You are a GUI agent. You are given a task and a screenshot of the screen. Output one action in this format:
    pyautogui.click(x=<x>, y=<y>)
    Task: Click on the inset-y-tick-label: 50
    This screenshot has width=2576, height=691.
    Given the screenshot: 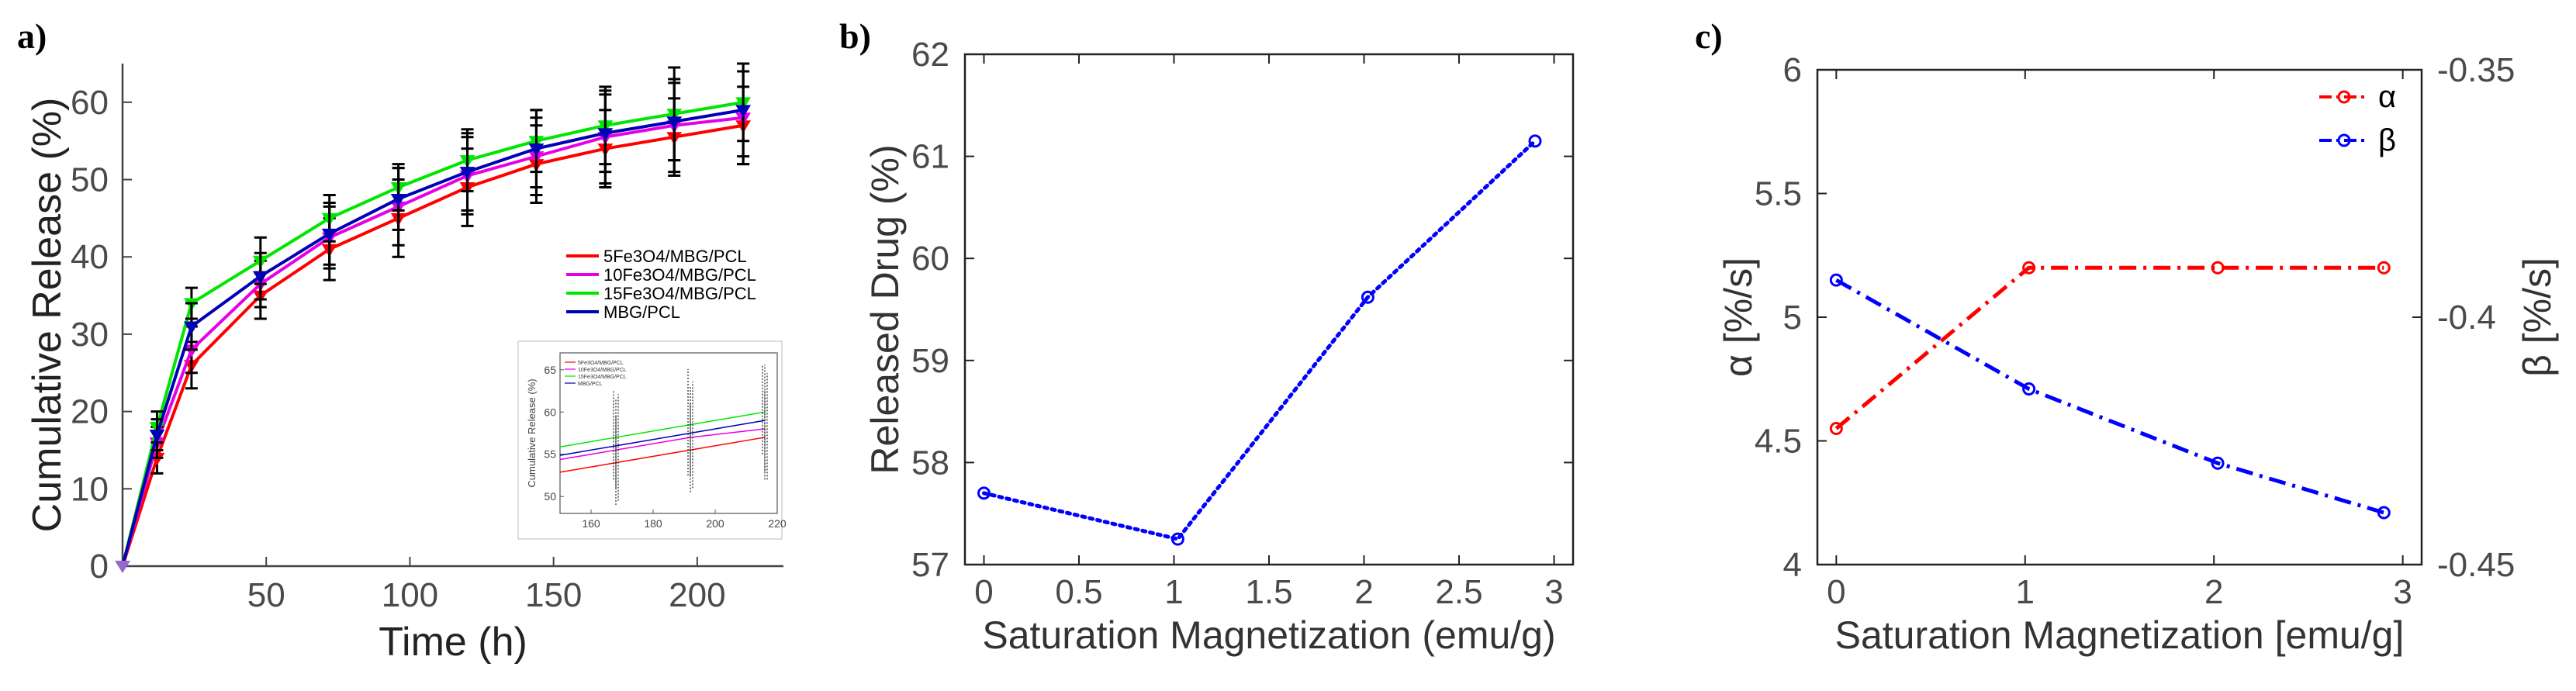 What is the action you would take?
    pyautogui.click(x=550, y=496)
    